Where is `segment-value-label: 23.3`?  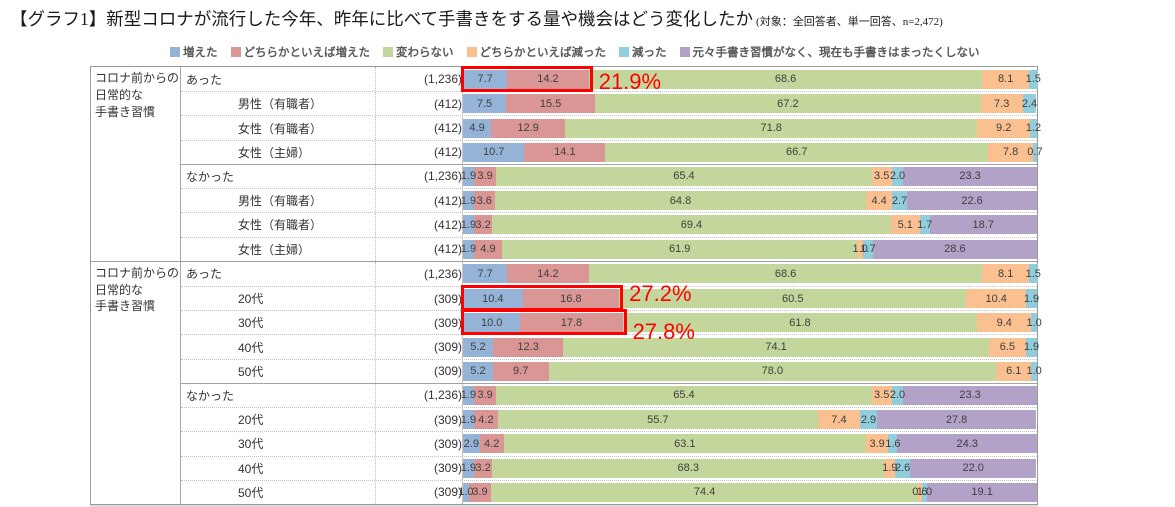 segment-value-label: 23.3 is located at coordinates (970, 395).